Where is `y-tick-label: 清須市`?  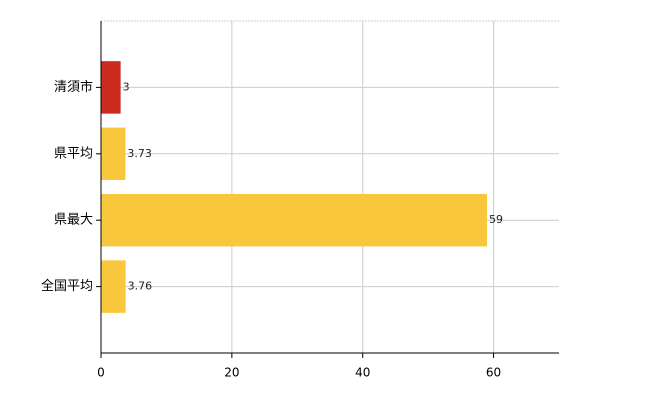 y-tick-label: 清須市 is located at coordinates (73, 87).